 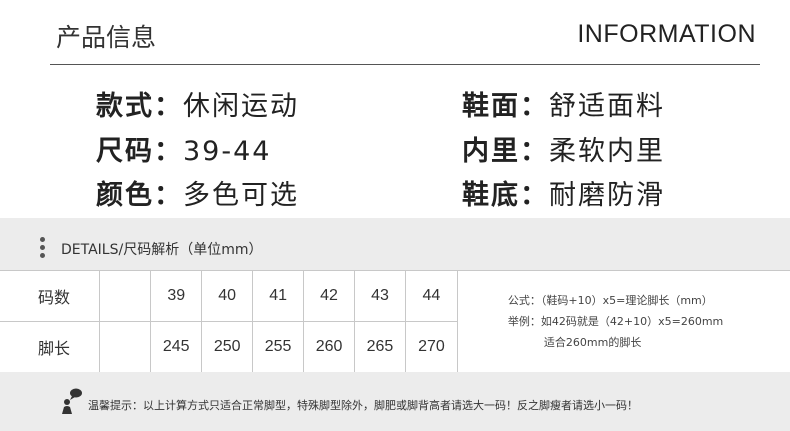 I want to click on example-text: 举例：如42码就是（42+10）x5=260mm, so click(x=615, y=321).